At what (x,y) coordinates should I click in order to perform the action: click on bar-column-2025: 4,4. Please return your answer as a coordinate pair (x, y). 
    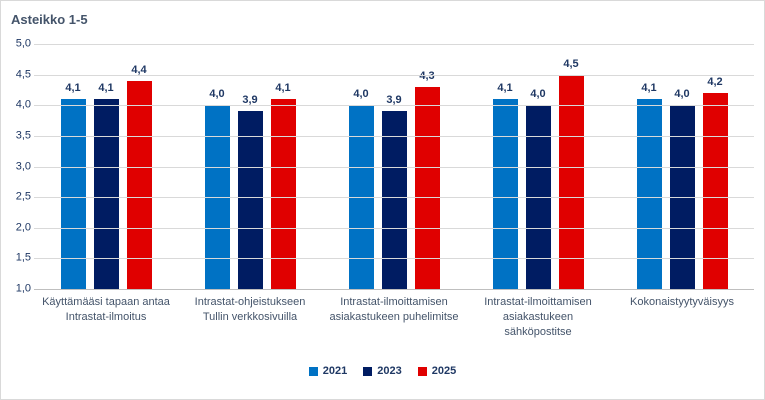
    Looking at the image, I should click on (139, 166).